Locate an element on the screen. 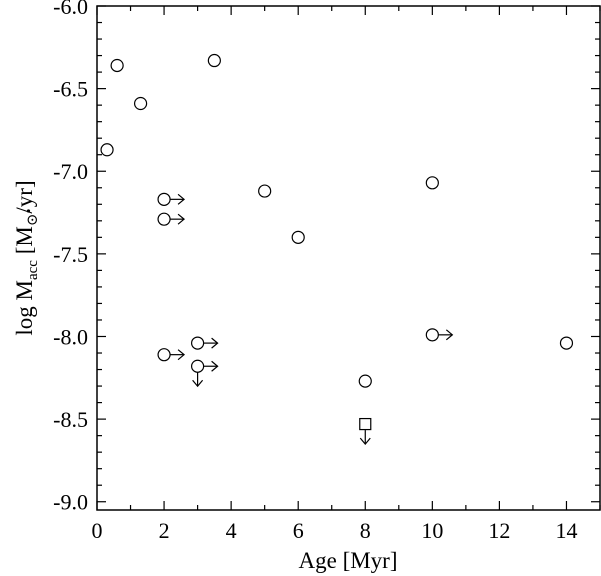  y-tick-label: -8.0 is located at coordinates (70, 336).